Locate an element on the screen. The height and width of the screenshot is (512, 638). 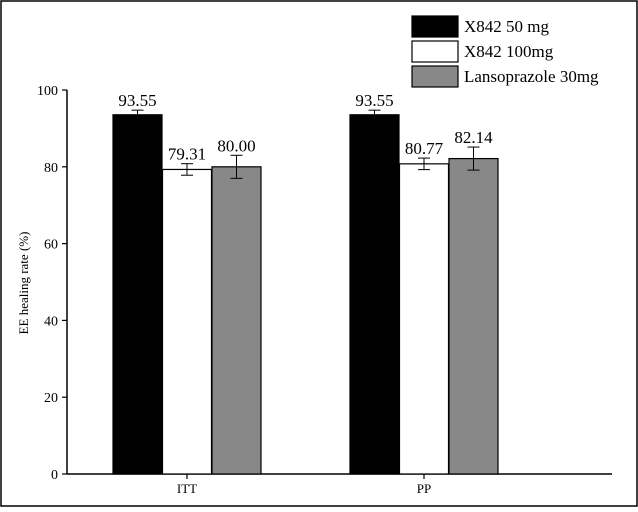
y-tick-label: 20 is located at coordinates (51, 398).